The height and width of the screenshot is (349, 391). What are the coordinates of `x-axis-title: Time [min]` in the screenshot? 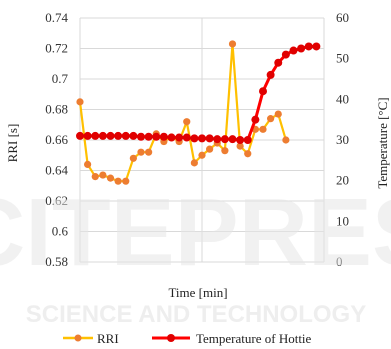 It's located at (197, 292).